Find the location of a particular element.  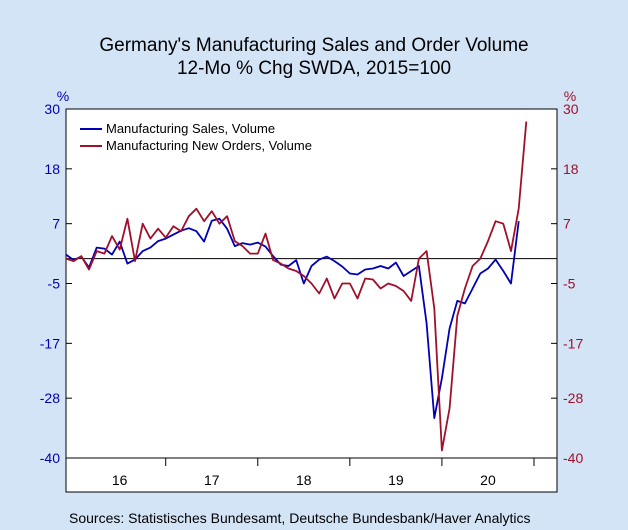

chart-subtitle: 12-Mo % Chg SWDA, 2015=100 is located at coordinates (314, 68).